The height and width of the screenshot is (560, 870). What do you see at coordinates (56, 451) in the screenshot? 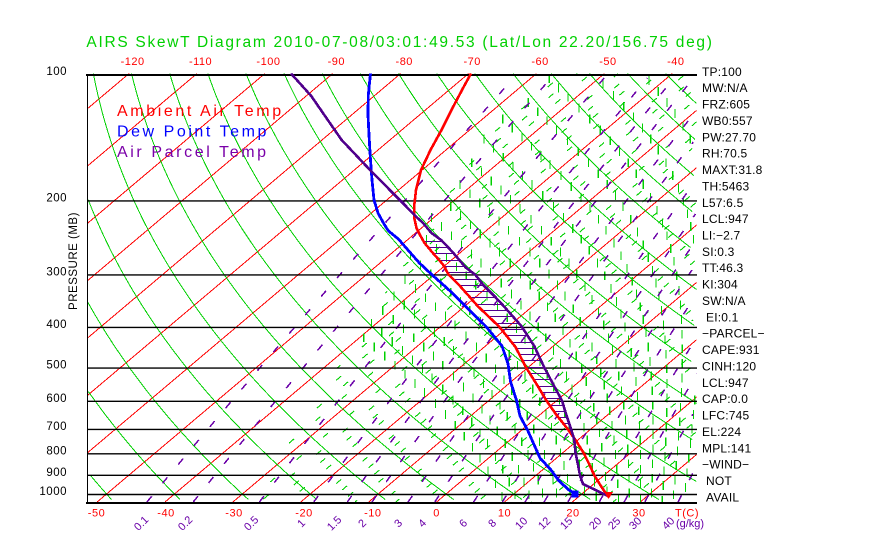
I see `svg-text: 800` at bounding box center [56, 451].